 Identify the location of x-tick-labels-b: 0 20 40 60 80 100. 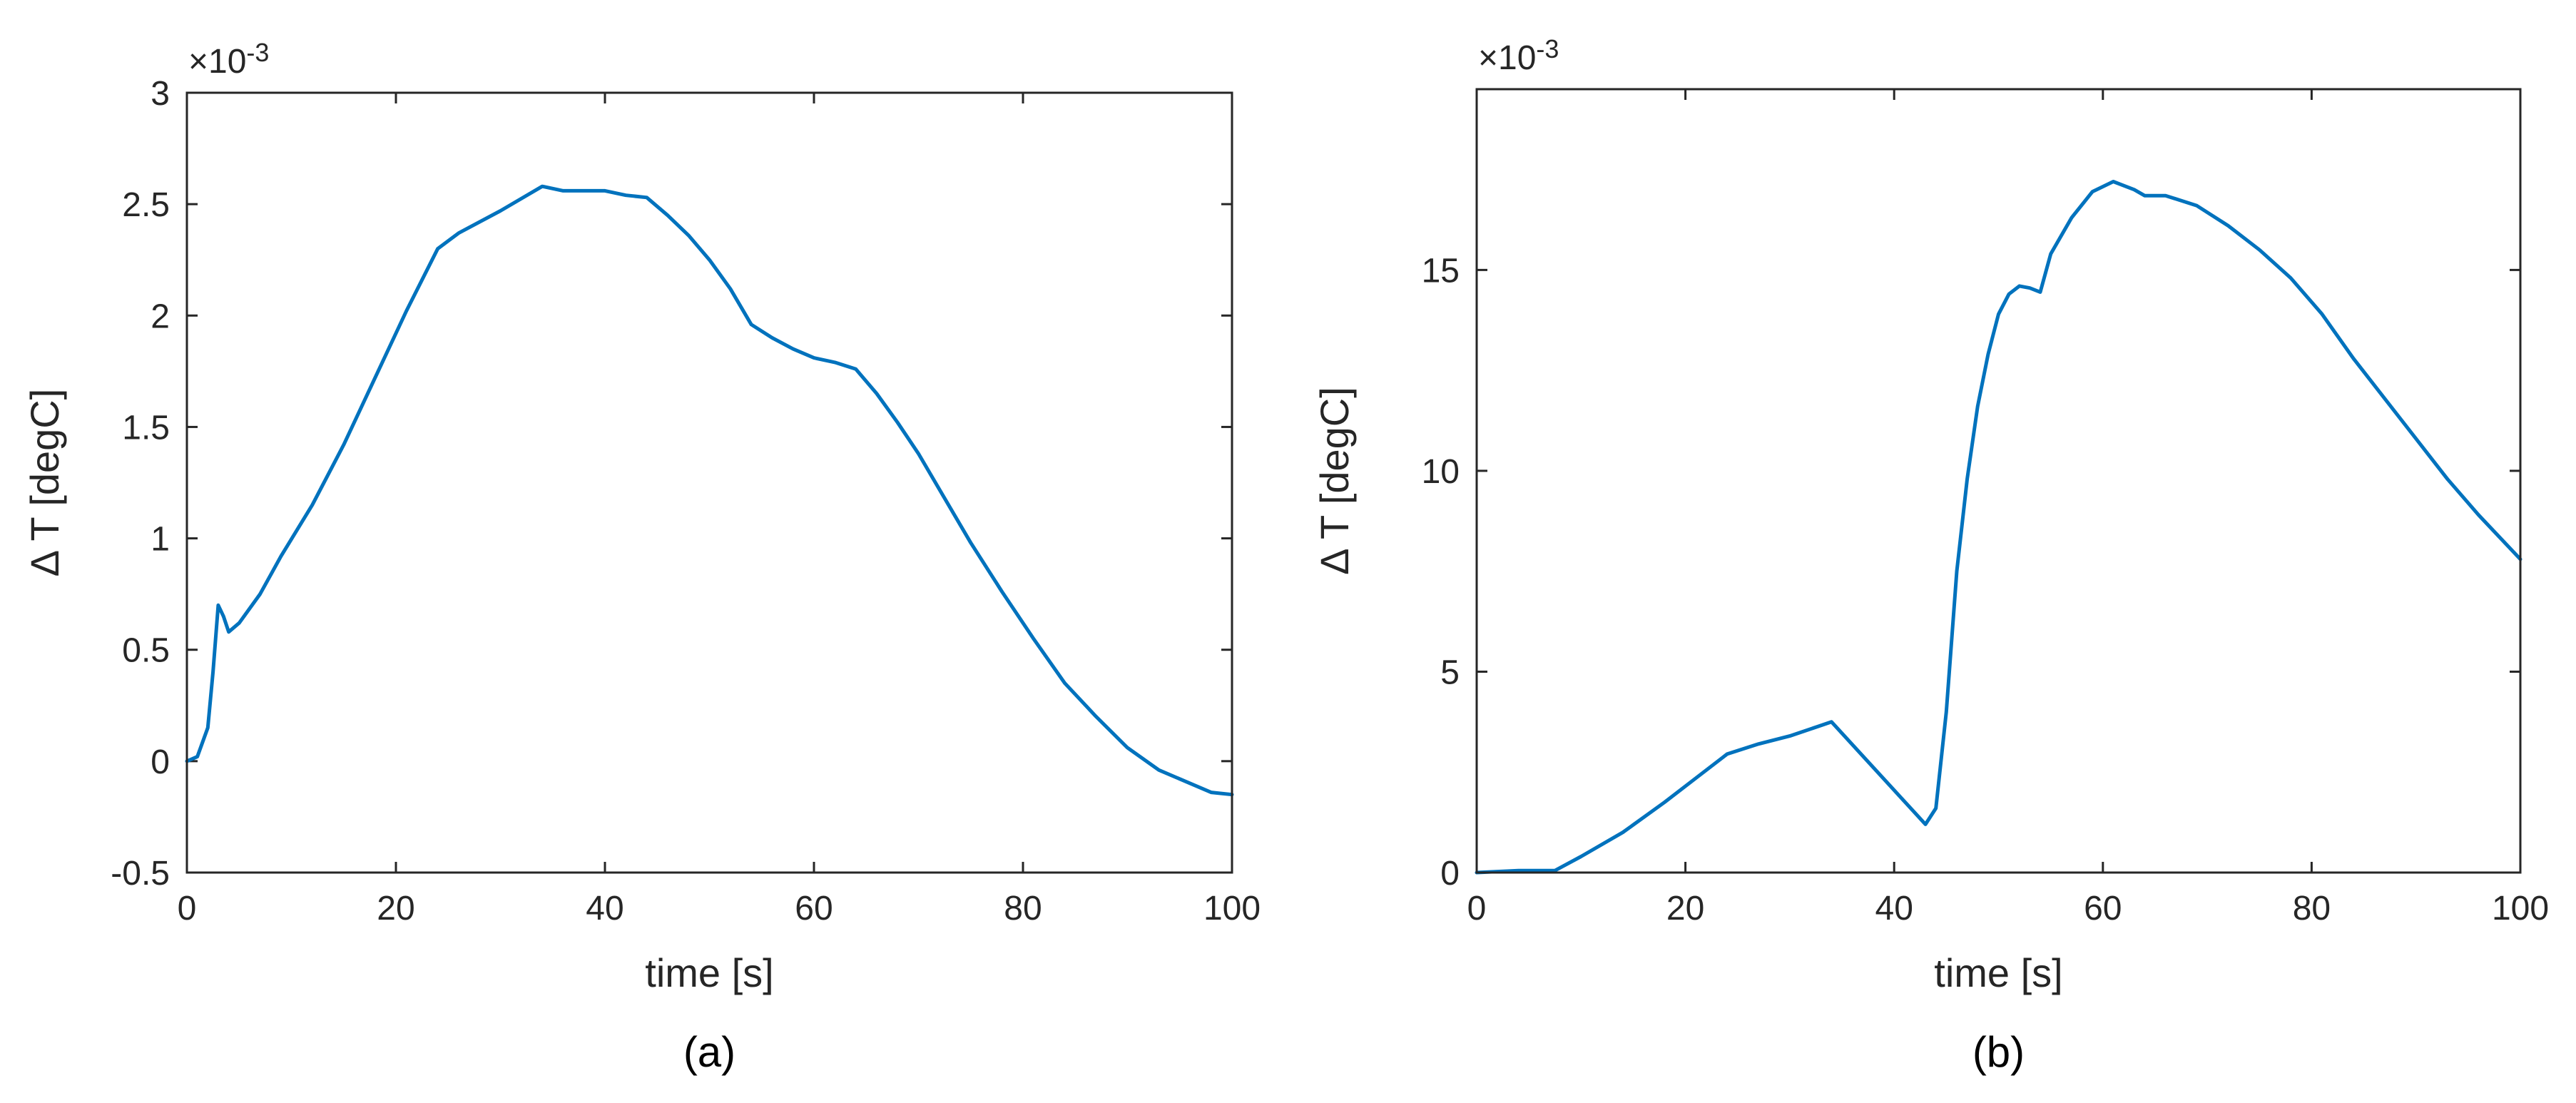
(2008, 908).